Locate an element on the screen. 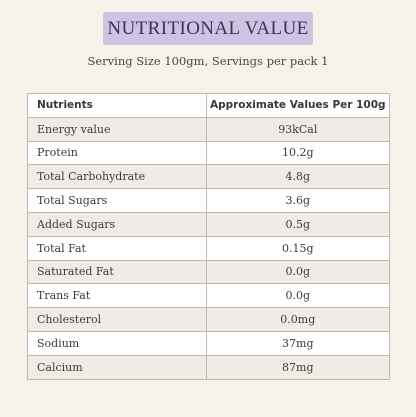 The height and width of the screenshot is (417, 416). table-row: Added Sugars 0.5g is located at coordinates (209, 224).